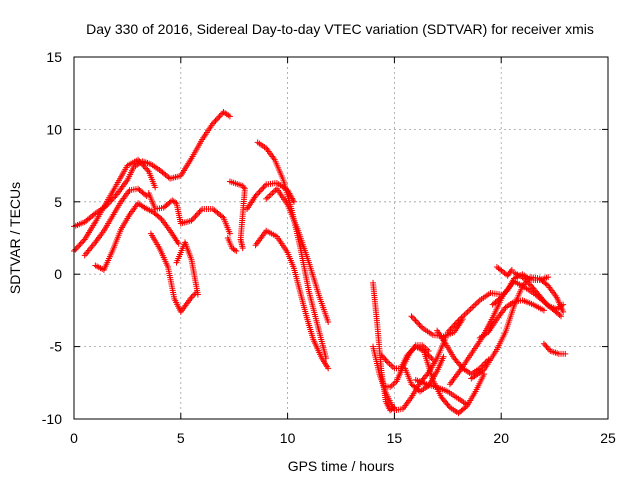 The image size is (640, 480). I want to click on x-tick-label: 15, so click(395, 438).